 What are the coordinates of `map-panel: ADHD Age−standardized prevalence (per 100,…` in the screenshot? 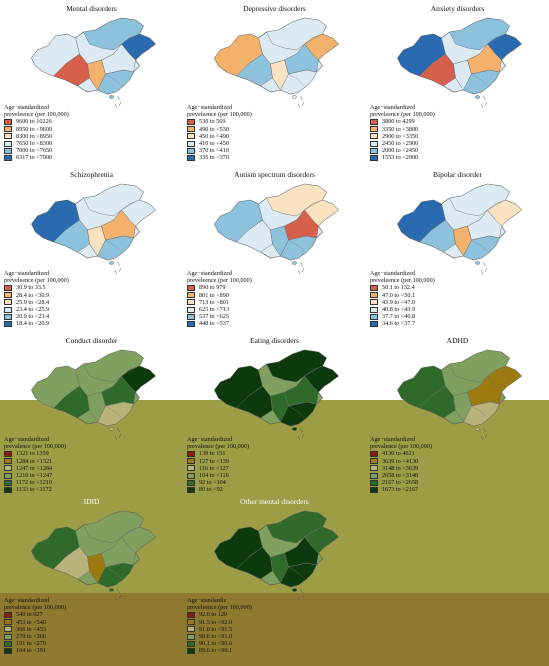 It's located at (457, 415).